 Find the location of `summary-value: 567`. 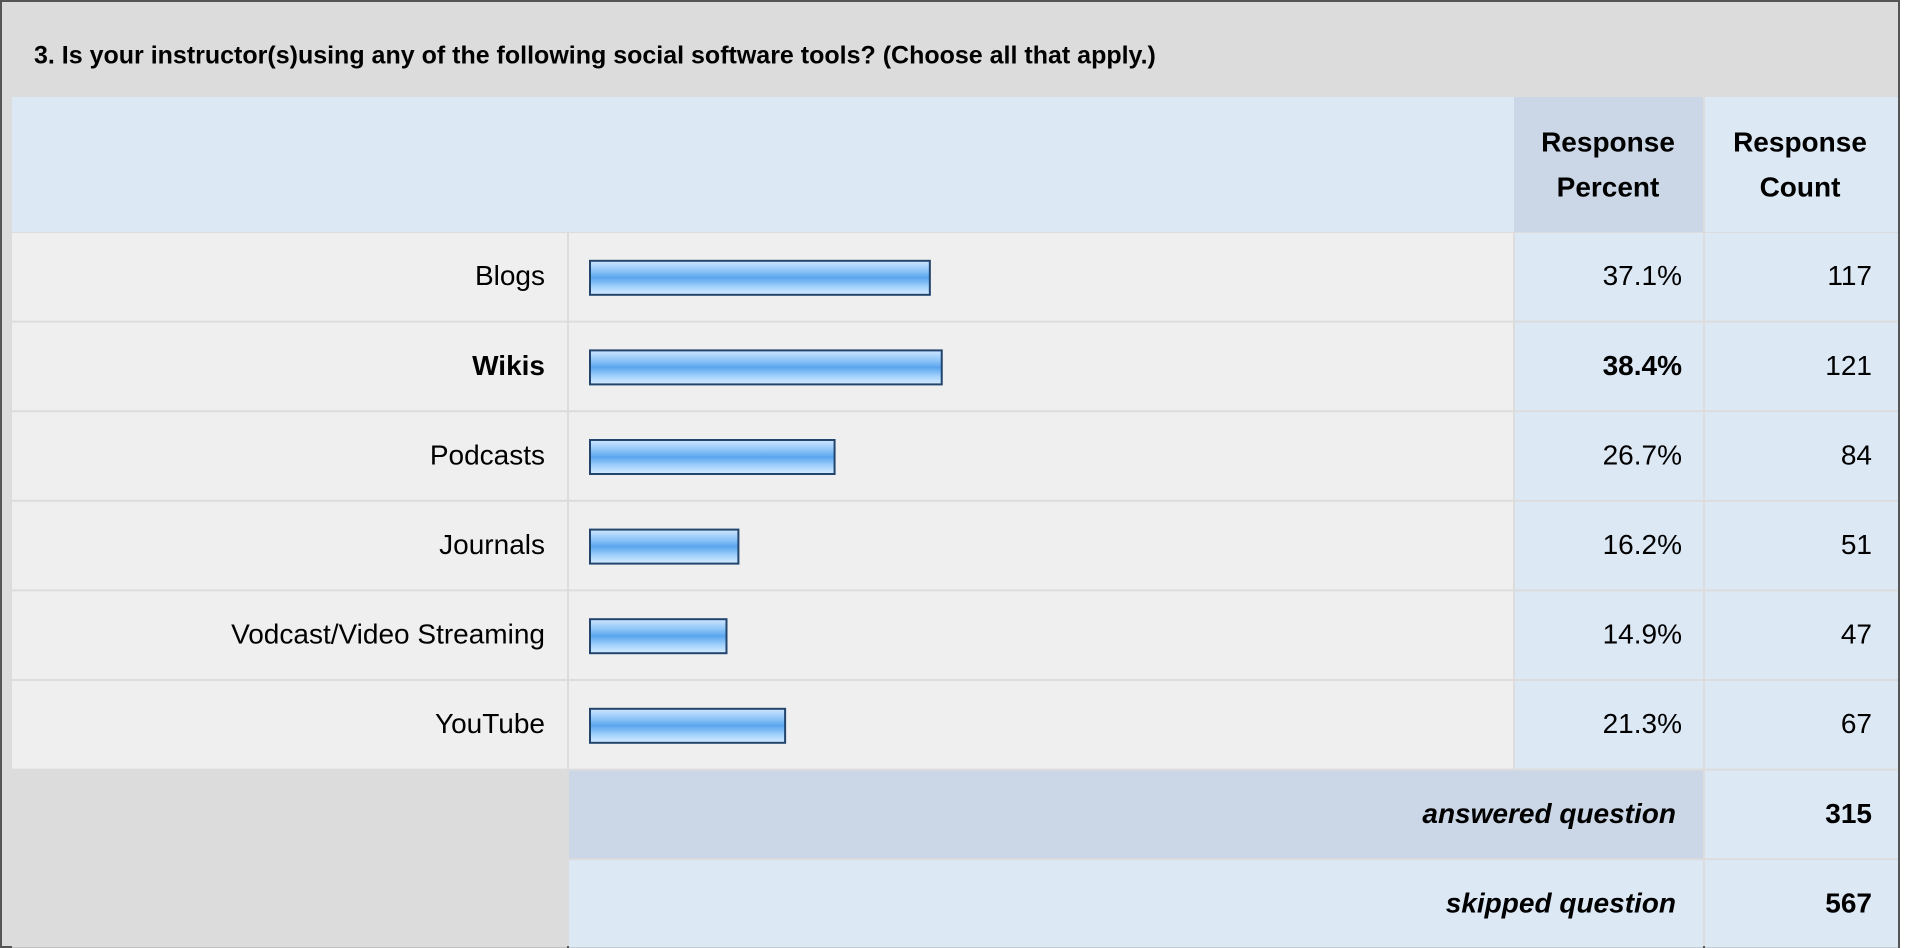

summary-value: 567 is located at coordinates (1848, 902).